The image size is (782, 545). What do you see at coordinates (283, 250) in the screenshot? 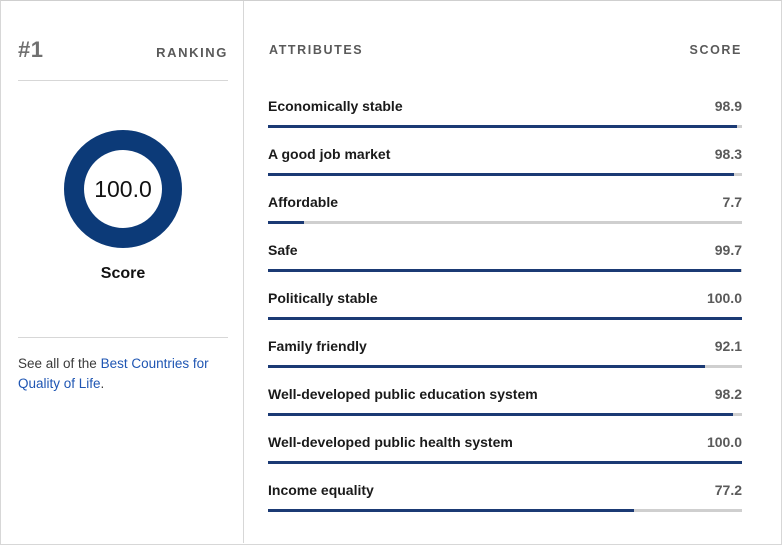
I see `attribute-name: Safe` at bounding box center [283, 250].